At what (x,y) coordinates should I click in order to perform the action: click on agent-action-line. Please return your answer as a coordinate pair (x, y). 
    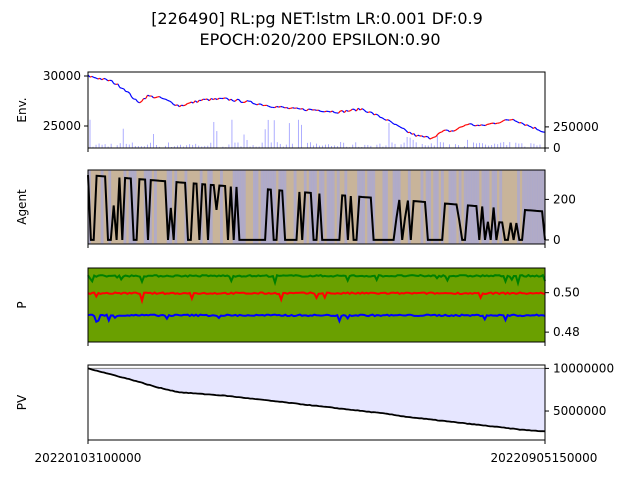
    Looking at the image, I should click on (316, 207).